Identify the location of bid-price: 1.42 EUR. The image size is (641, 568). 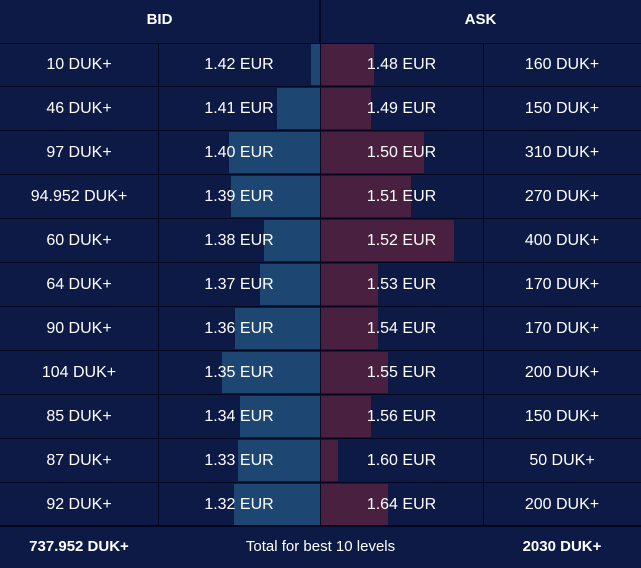
(239, 64).